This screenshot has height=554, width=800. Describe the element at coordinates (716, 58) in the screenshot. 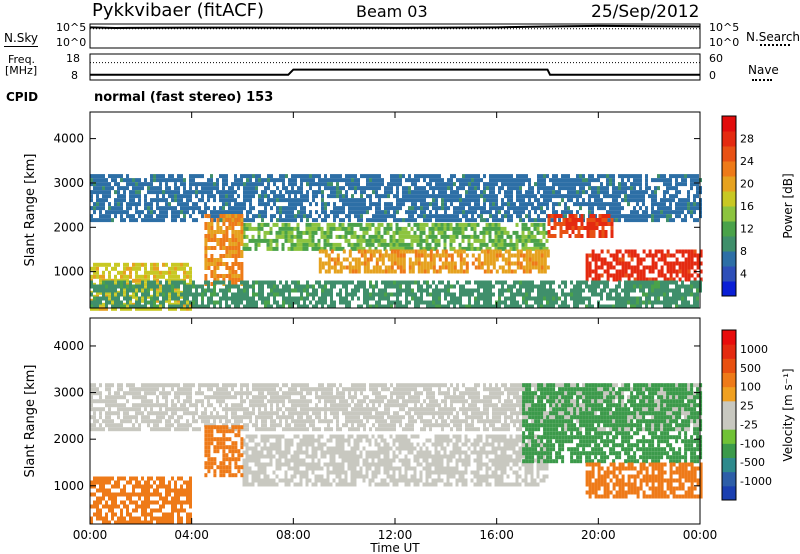

I see `nave-right-tick-top: 60` at that location.